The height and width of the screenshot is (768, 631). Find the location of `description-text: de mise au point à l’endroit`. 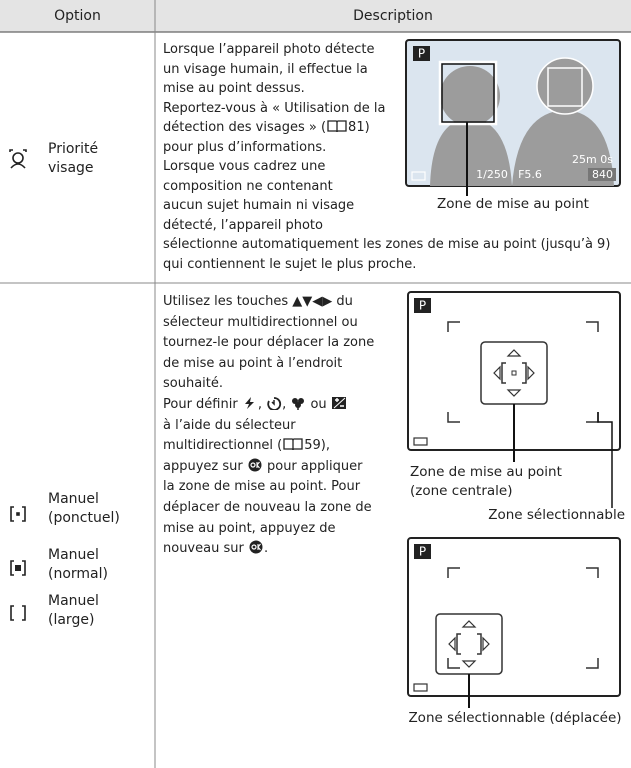

description-text: de mise au point à l’endroit is located at coordinates (253, 363).